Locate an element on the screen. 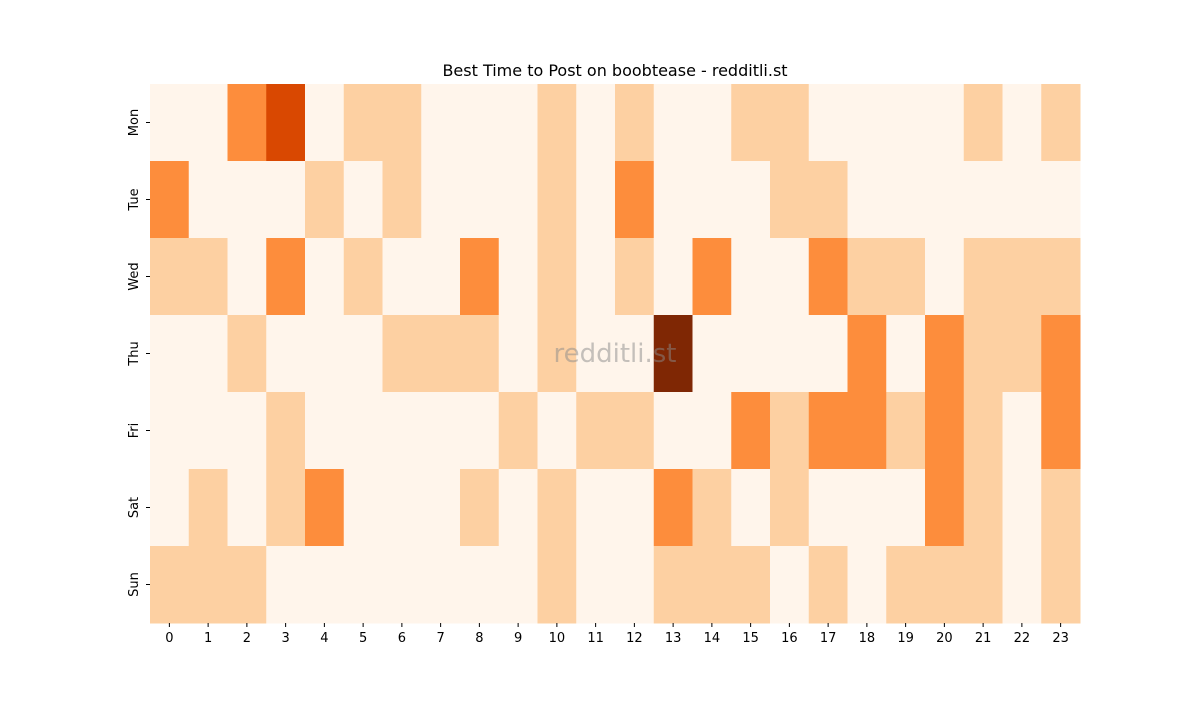 The image size is (1200, 704). x-tick-label: 19 is located at coordinates (905, 638).